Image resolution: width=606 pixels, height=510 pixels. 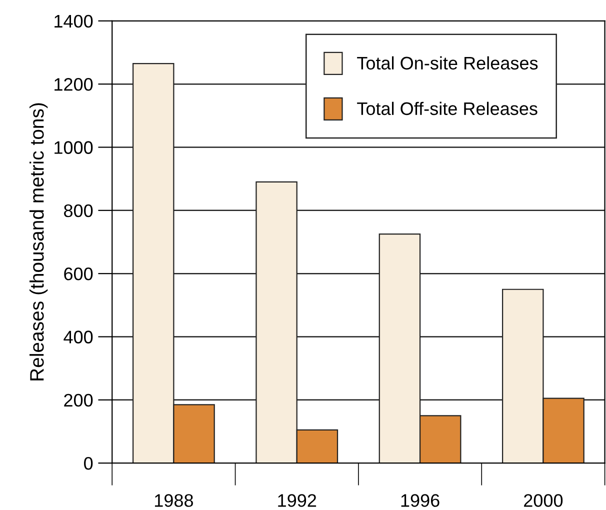 I want to click on y-tick-label: 400, so click(x=78, y=337).